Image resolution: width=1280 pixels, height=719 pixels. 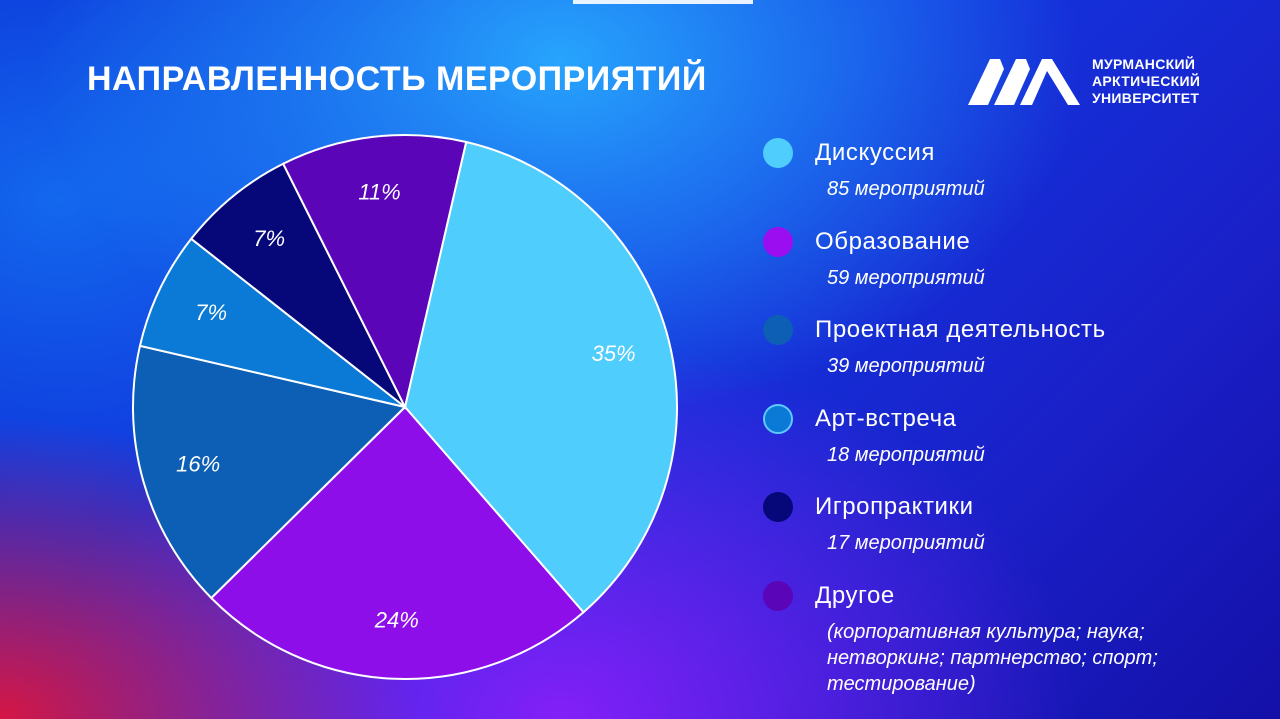 What do you see at coordinates (960, 329) in the screenshot?
I see `legend-label: Проектная деятельность` at bounding box center [960, 329].